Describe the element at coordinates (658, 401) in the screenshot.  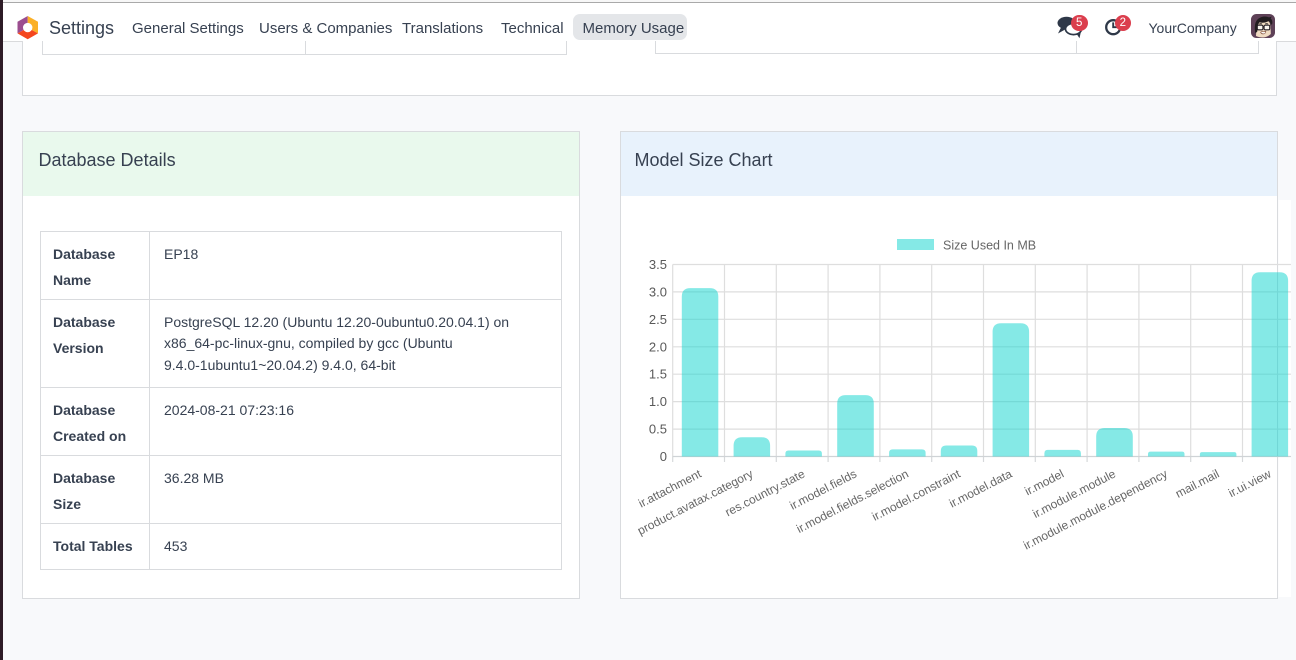
I see `svg-text: 1.0` at that location.